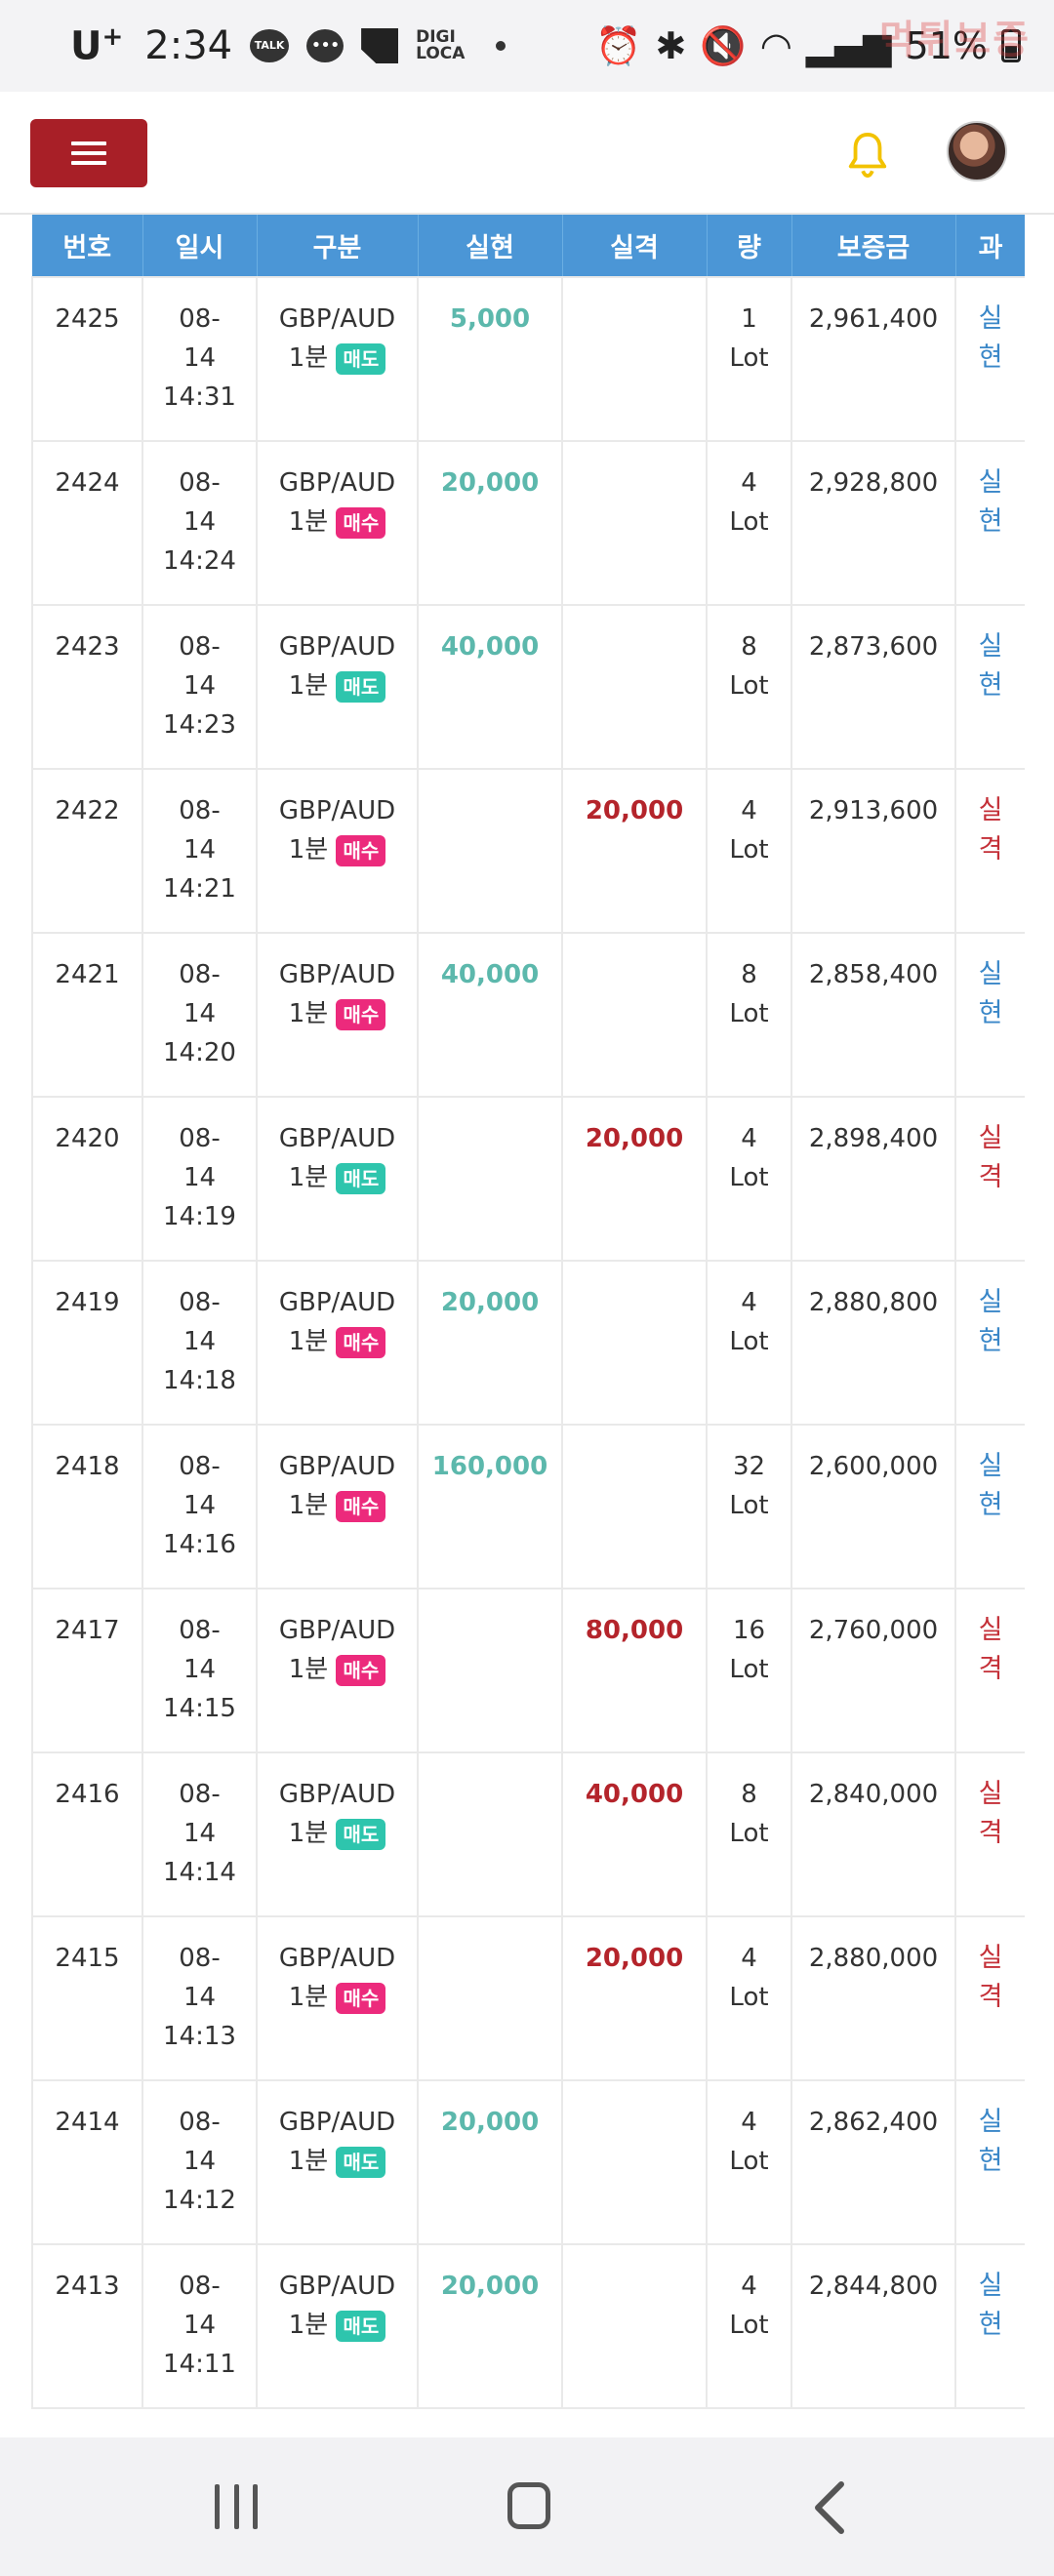  Describe the element at coordinates (873, 1343) in the screenshot. I see `deposit-cell: 2,880,800` at that location.